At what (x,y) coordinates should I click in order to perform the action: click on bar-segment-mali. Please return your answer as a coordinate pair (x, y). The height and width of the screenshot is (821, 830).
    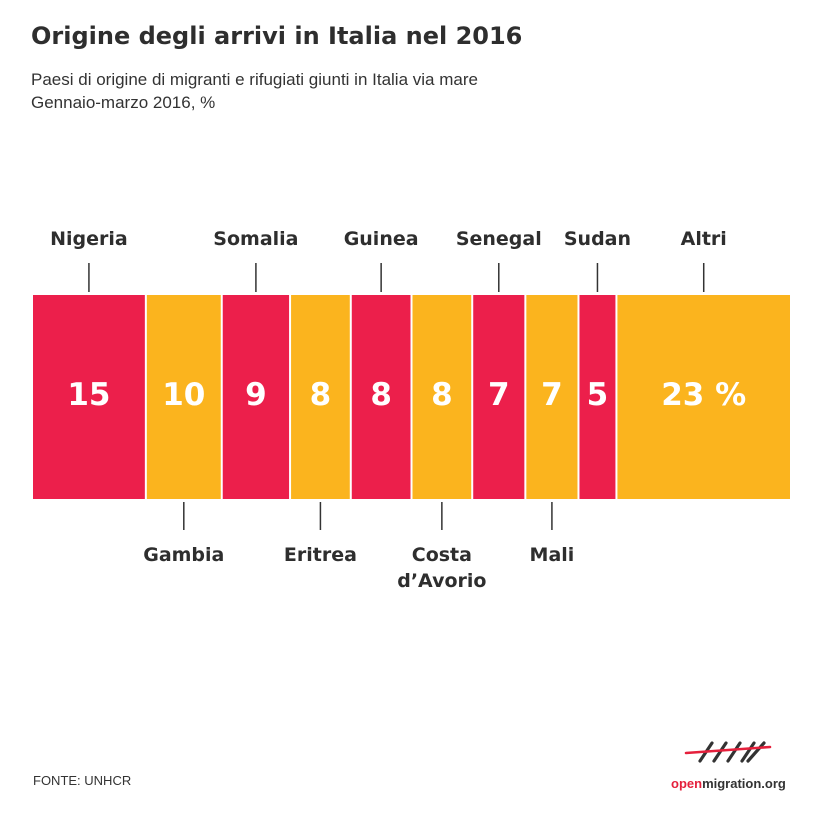
    Looking at the image, I should click on (552, 397).